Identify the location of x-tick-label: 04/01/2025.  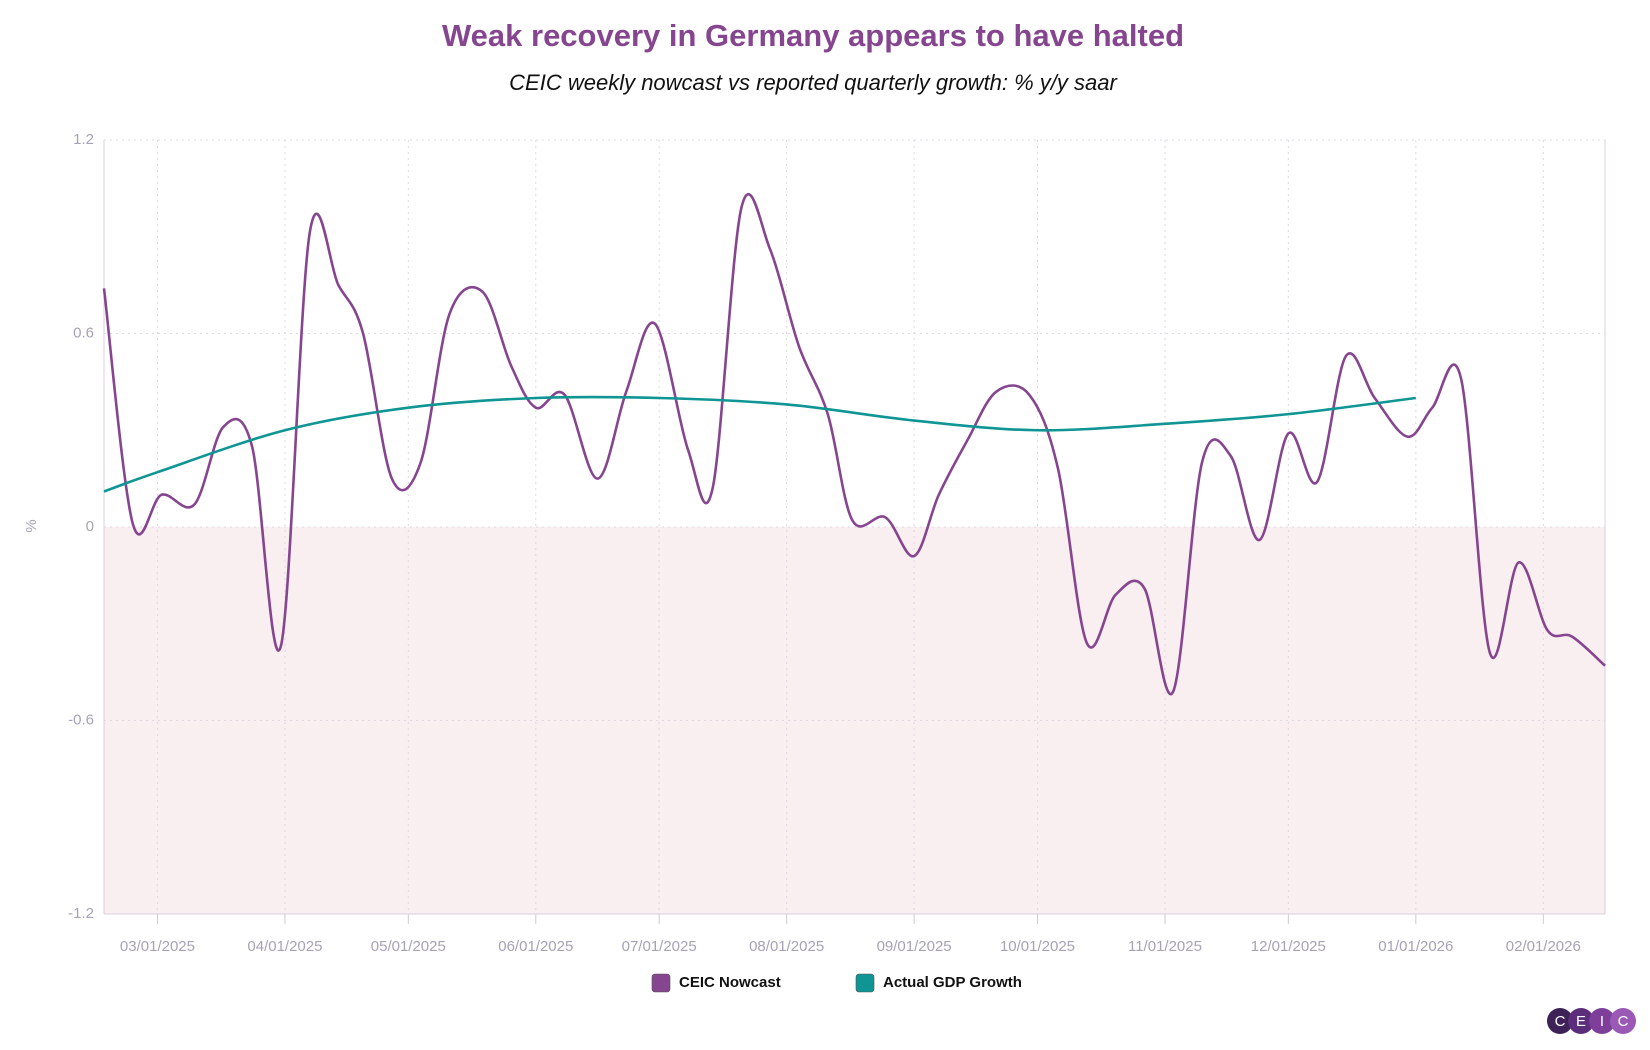
(284, 946).